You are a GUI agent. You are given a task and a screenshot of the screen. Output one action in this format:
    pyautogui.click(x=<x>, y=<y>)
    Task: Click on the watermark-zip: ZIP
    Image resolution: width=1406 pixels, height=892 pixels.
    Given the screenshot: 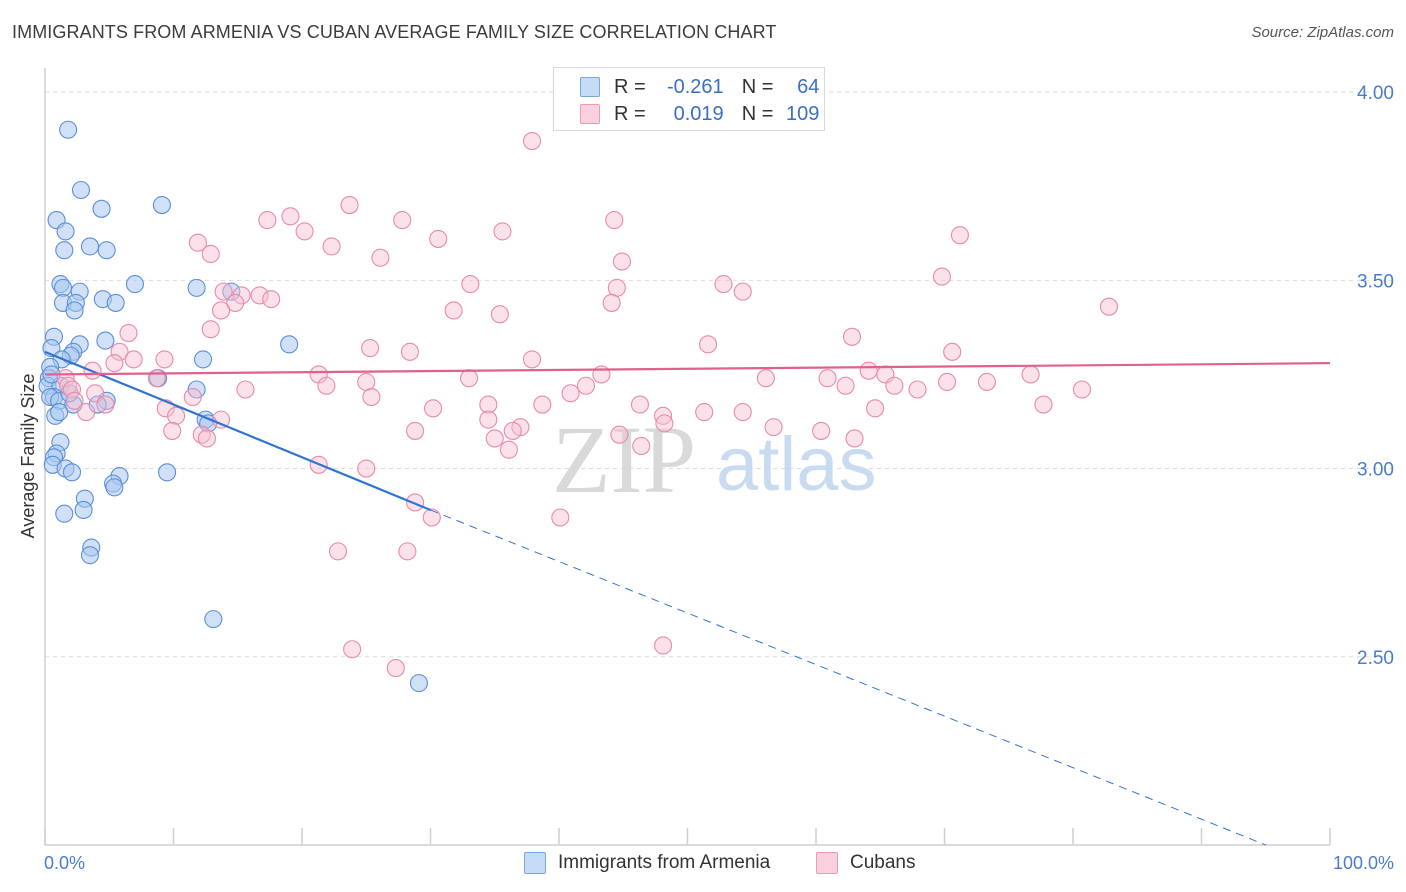 What is the action you would take?
    pyautogui.click(x=624, y=459)
    